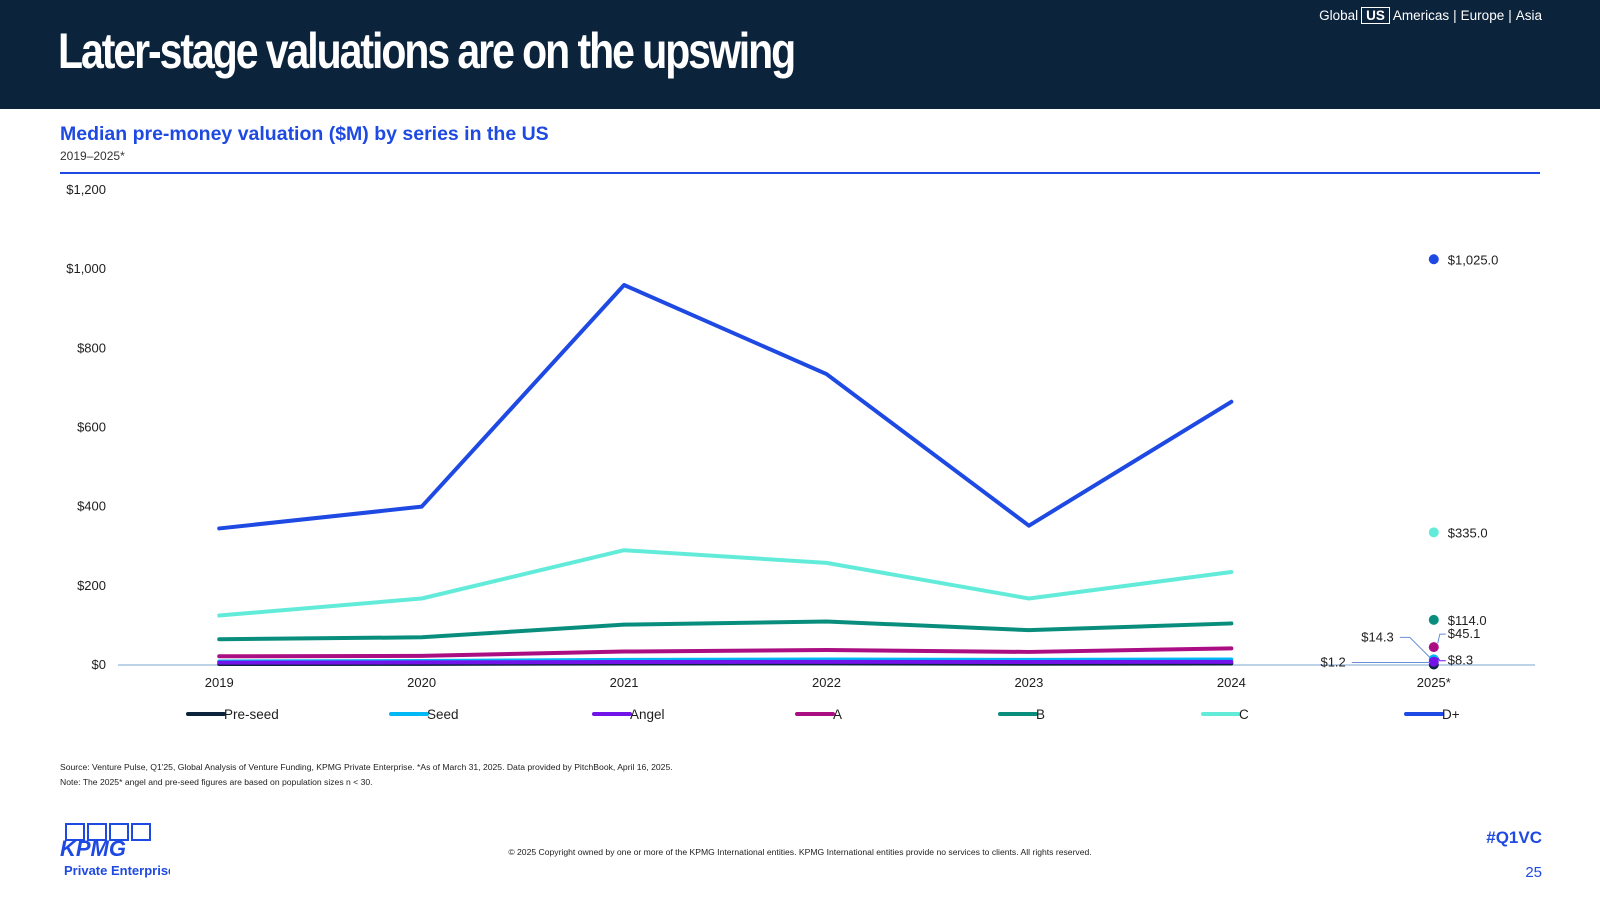  What do you see at coordinates (92, 156) in the screenshot?
I see `chart-subtitle: 2019–2025*` at bounding box center [92, 156].